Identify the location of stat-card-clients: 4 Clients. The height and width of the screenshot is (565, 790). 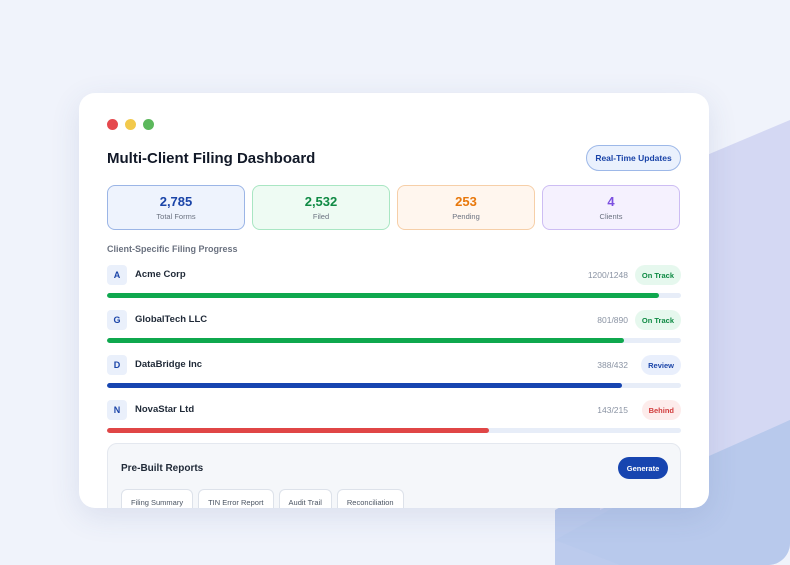
(611, 207).